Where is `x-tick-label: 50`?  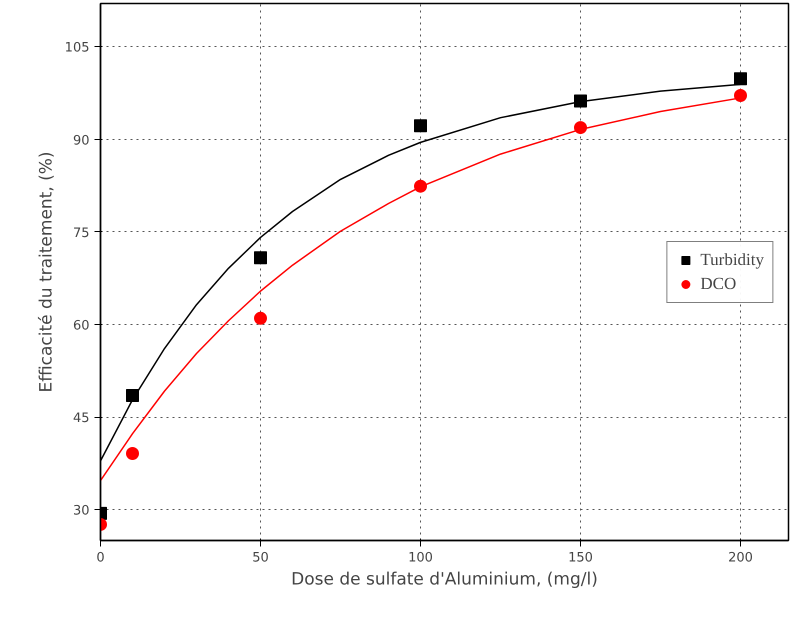
x-tick-label: 50 is located at coordinates (260, 558).